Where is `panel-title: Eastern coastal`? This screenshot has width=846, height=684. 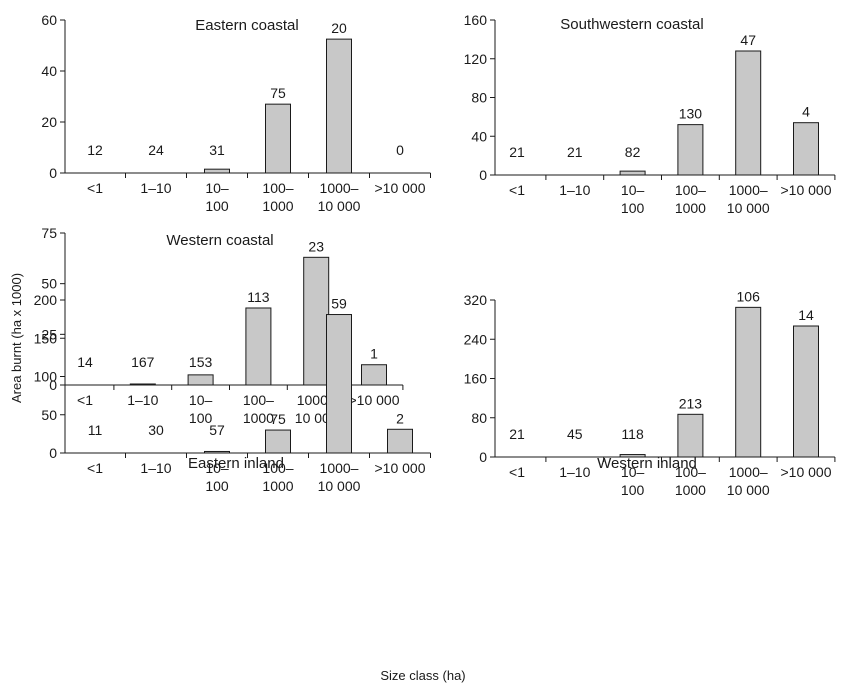 panel-title: Eastern coastal is located at coordinates (246, 25).